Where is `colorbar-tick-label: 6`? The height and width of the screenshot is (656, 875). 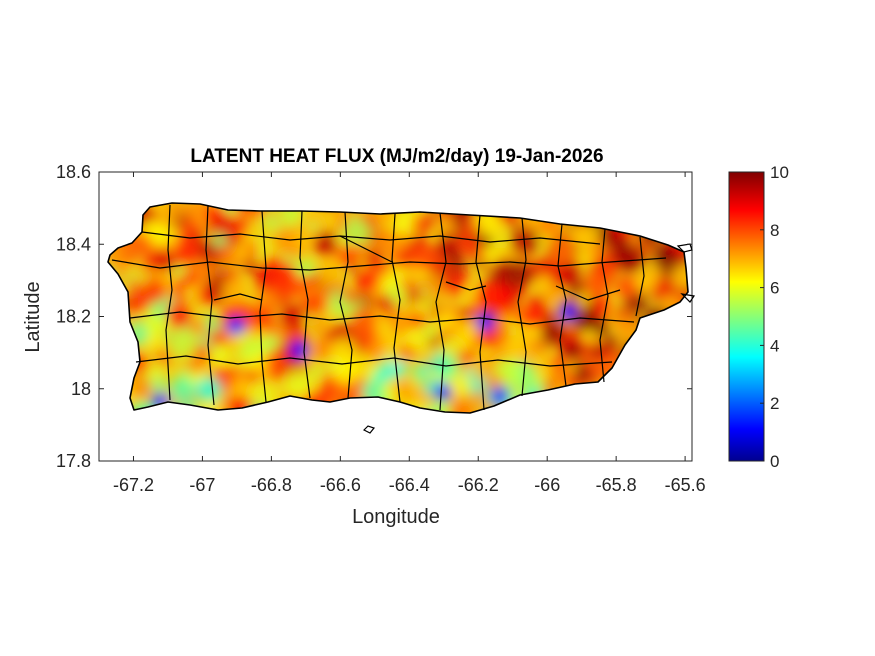
colorbar-tick-label: 6 is located at coordinates (774, 288).